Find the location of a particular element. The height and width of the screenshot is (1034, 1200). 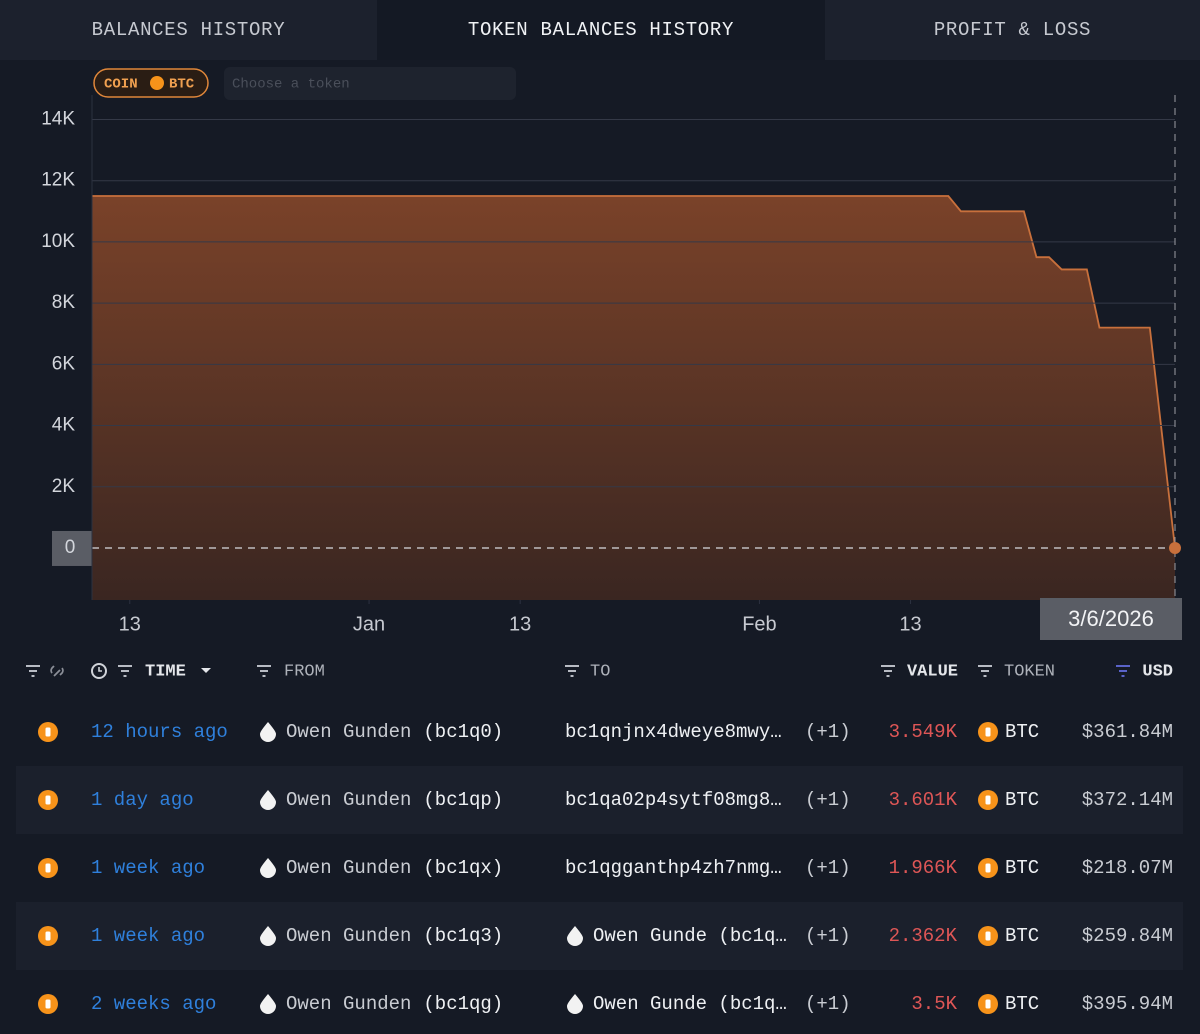

tab-label: BALANCES HISTORY is located at coordinates (189, 30).